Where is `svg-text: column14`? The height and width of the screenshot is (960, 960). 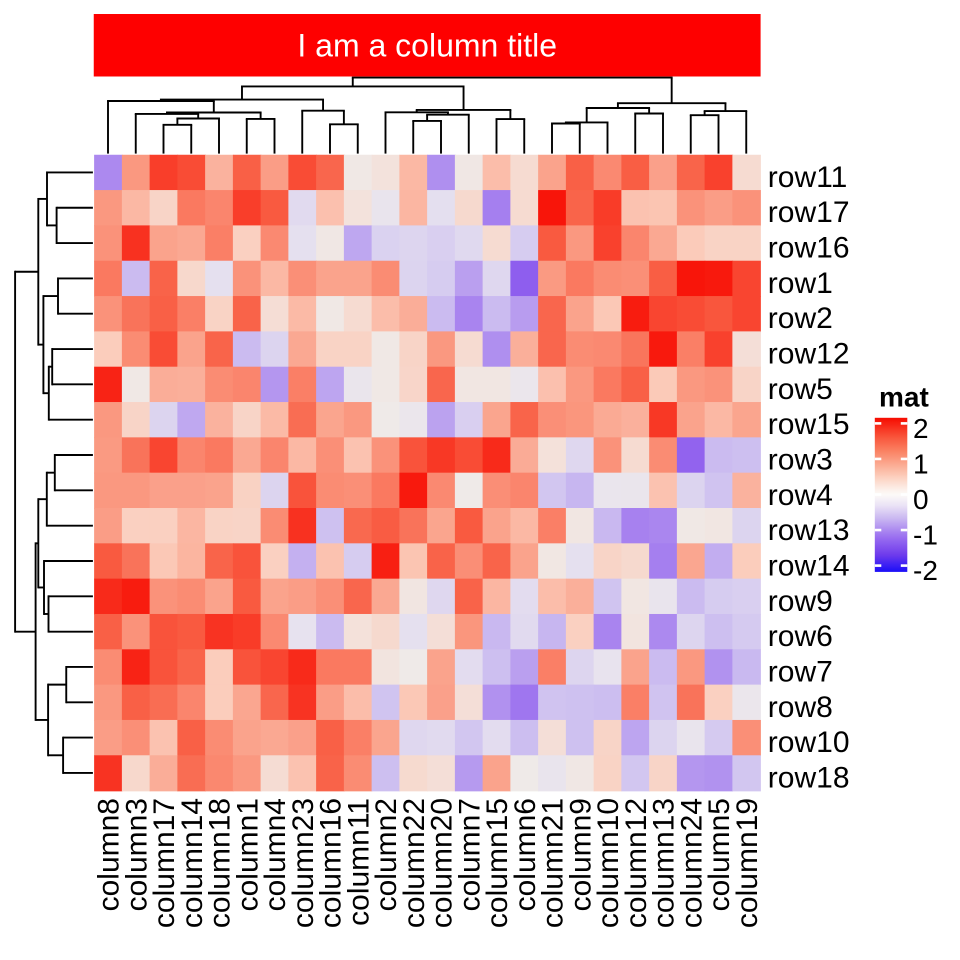 svg-text: column14 is located at coordinates (192, 863).